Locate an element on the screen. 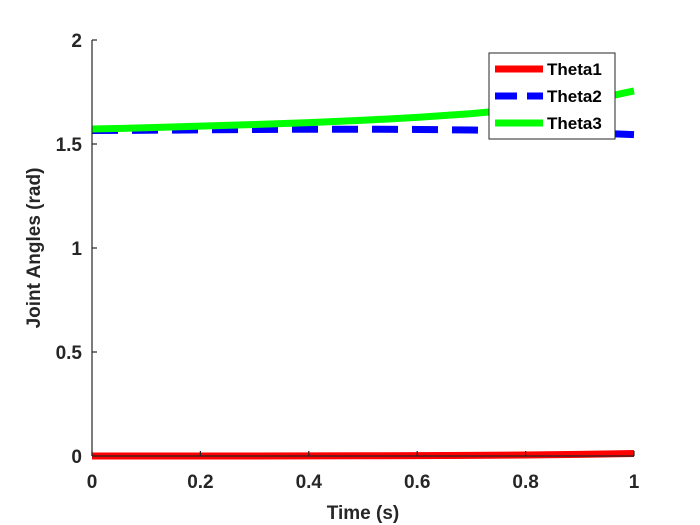 Image resolution: width=700 pixels, height=525 pixels. x-tick-label: 1 is located at coordinates (634, 482).